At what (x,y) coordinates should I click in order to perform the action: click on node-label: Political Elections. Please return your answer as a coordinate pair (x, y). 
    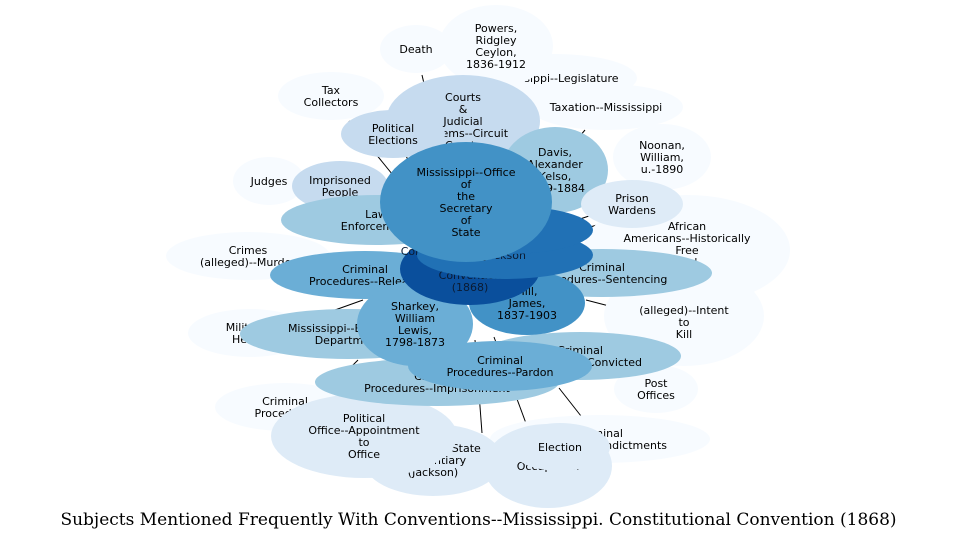
    Looking at the image, I should click on (393, 134).